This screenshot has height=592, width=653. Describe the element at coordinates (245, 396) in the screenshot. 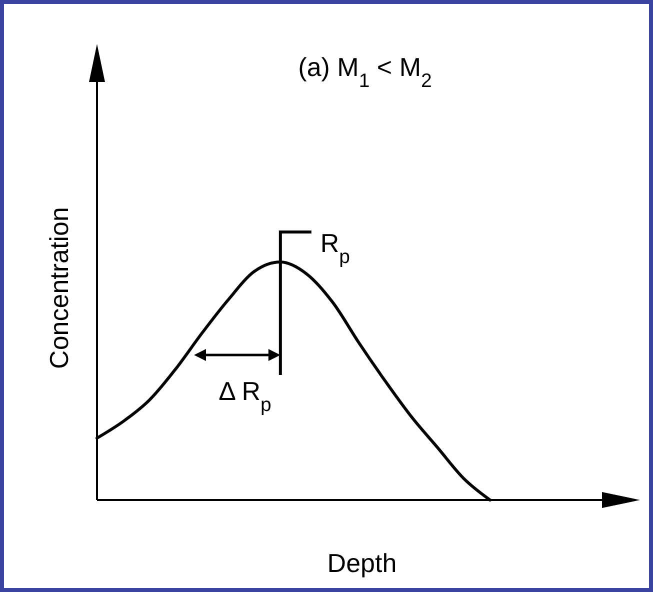

I see `annotation: Δ R$_{p}$` at that location.